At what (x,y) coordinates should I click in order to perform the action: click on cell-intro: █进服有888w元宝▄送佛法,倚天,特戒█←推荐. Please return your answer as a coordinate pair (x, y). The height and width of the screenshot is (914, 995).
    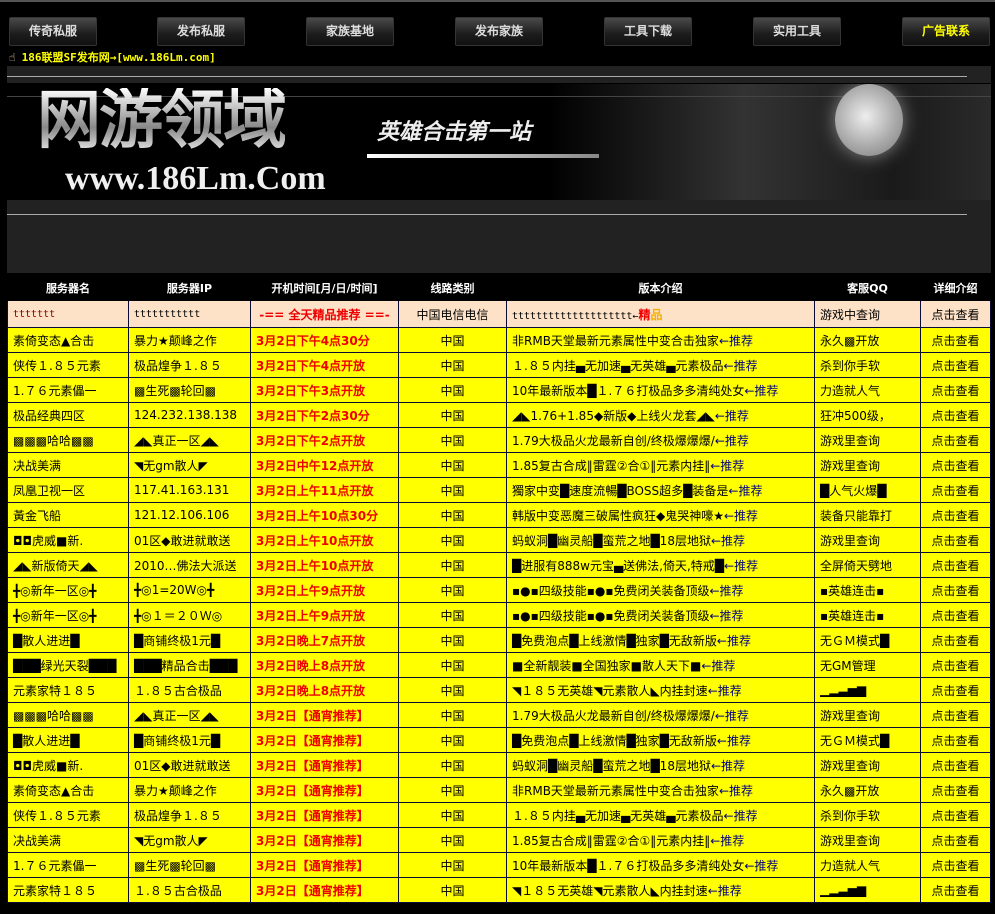
    Looking at the image, I should click on (660, 565).